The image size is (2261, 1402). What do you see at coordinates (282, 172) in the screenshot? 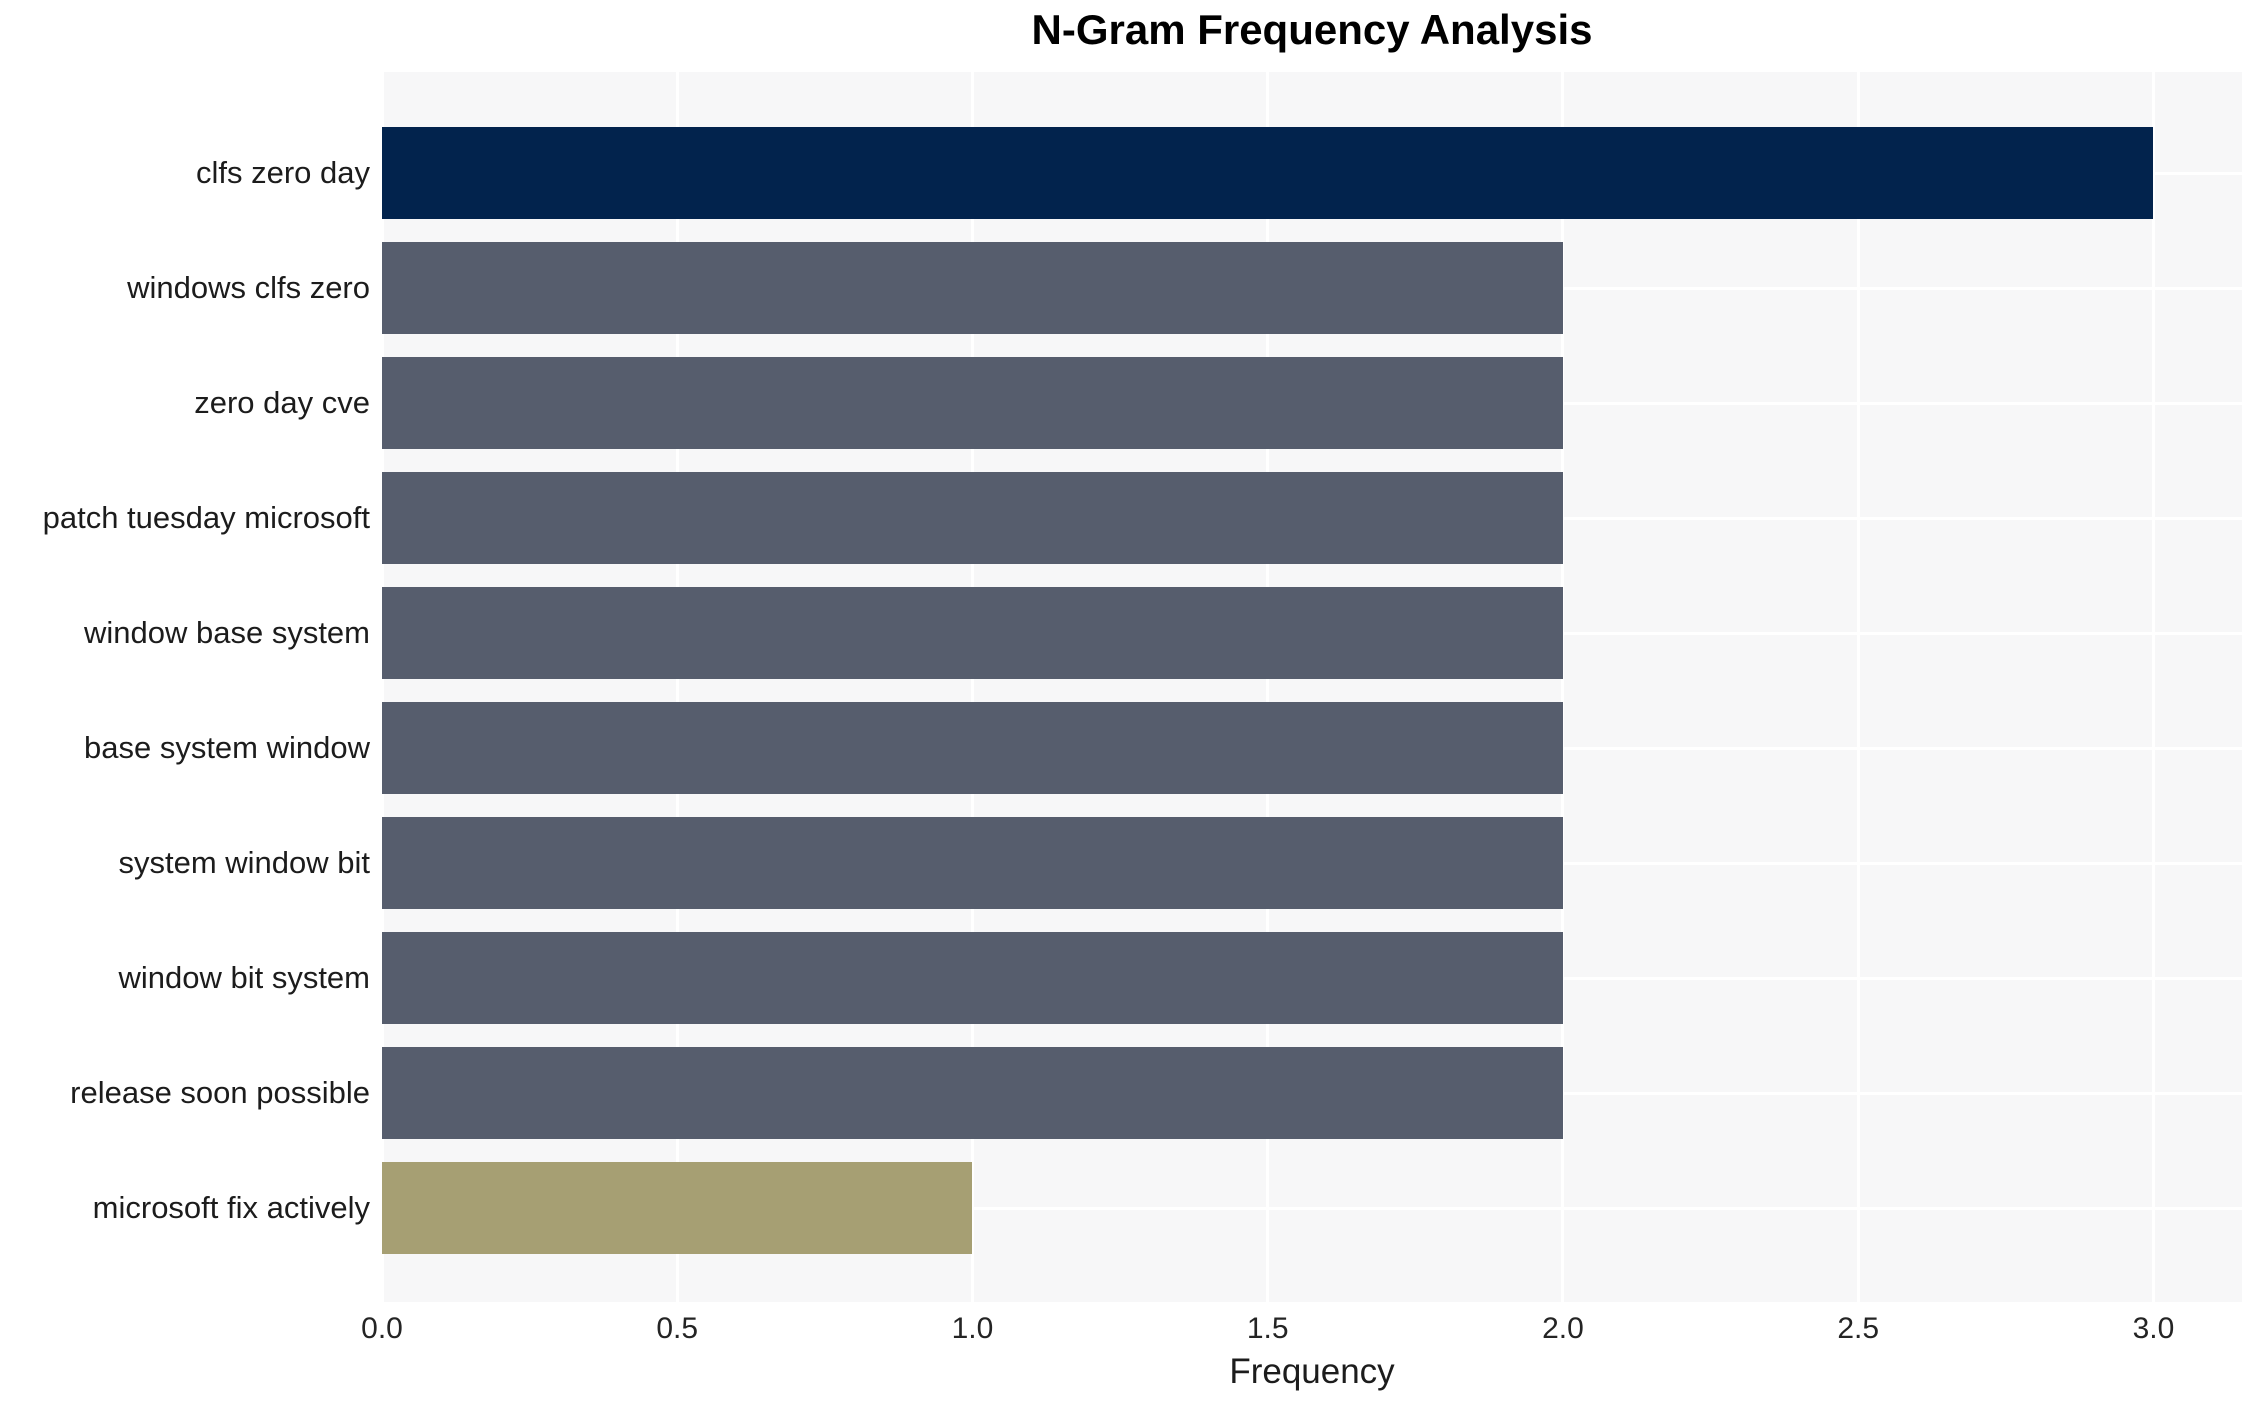
I see `y-tick-label: clfs zero day` at bounding box center [282, 172].